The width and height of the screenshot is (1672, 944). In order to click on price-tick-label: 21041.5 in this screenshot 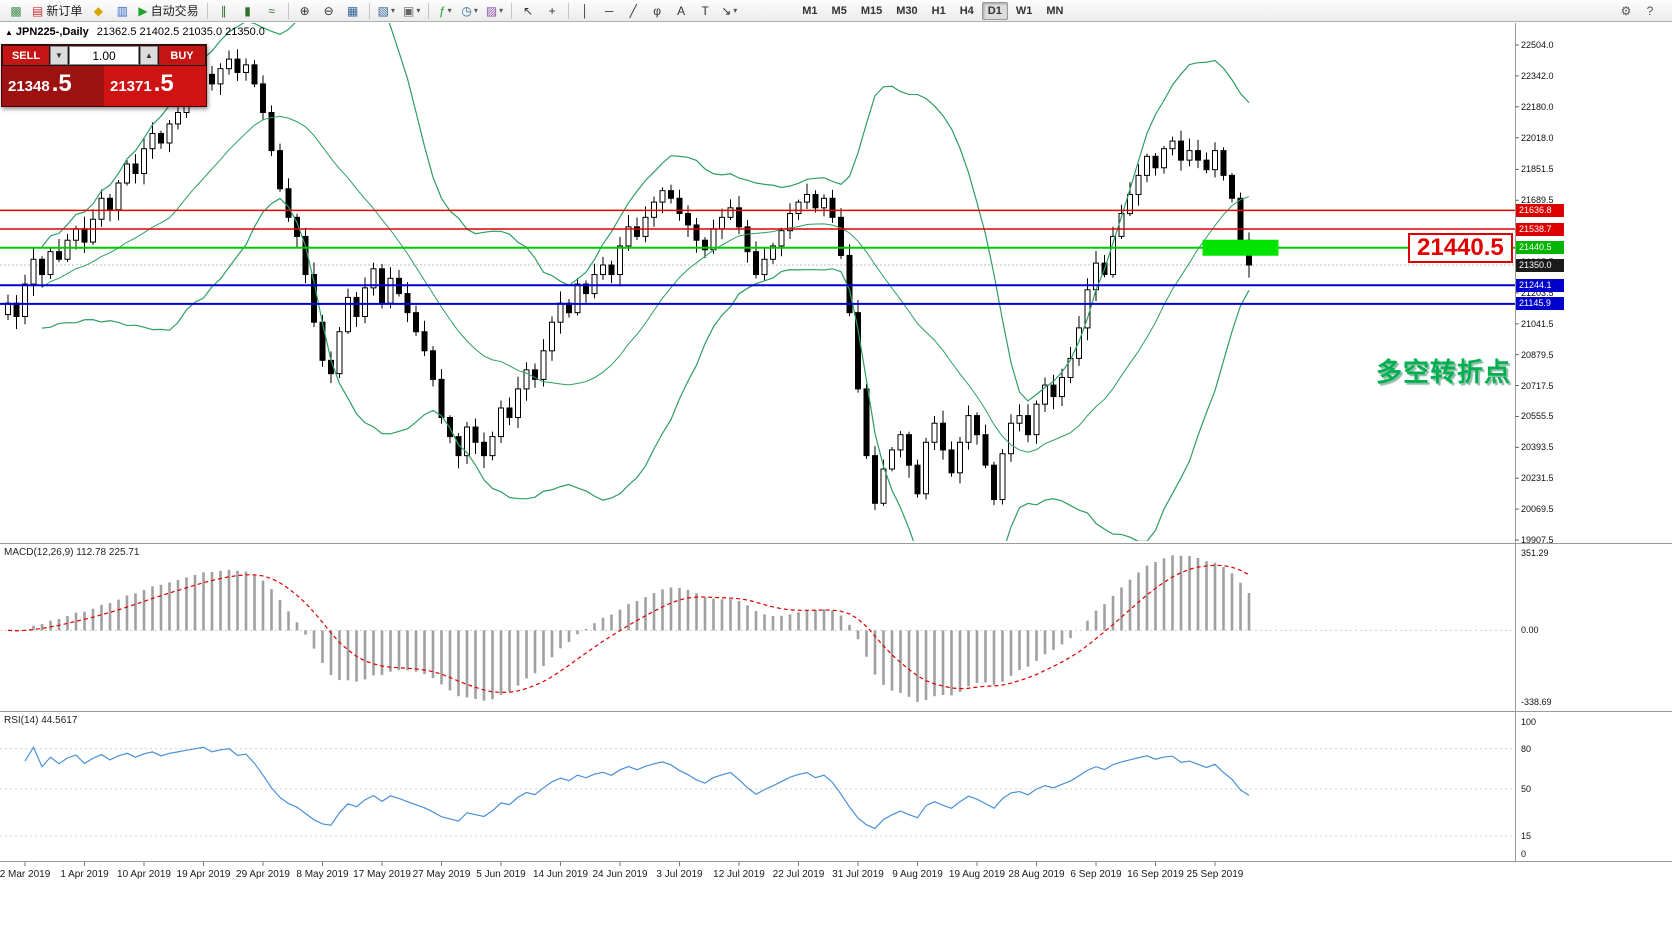, I will do `click(1537, 323)`.